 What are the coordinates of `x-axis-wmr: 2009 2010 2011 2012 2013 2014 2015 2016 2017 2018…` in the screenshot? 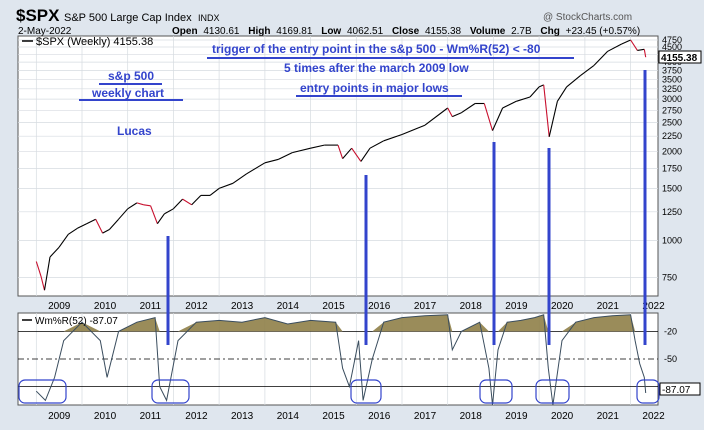 It's located at (356, 416).